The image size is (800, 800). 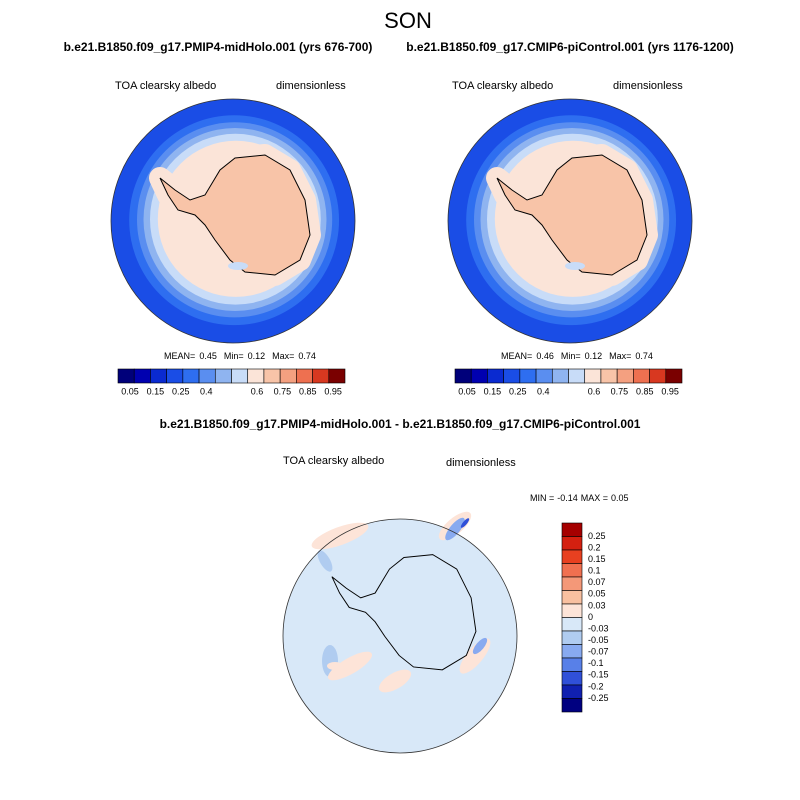 What do you see at coordinates (598, 698) in the screenshot?
I see `colorbar-label: -0.25` at bounding box center [598, 698].